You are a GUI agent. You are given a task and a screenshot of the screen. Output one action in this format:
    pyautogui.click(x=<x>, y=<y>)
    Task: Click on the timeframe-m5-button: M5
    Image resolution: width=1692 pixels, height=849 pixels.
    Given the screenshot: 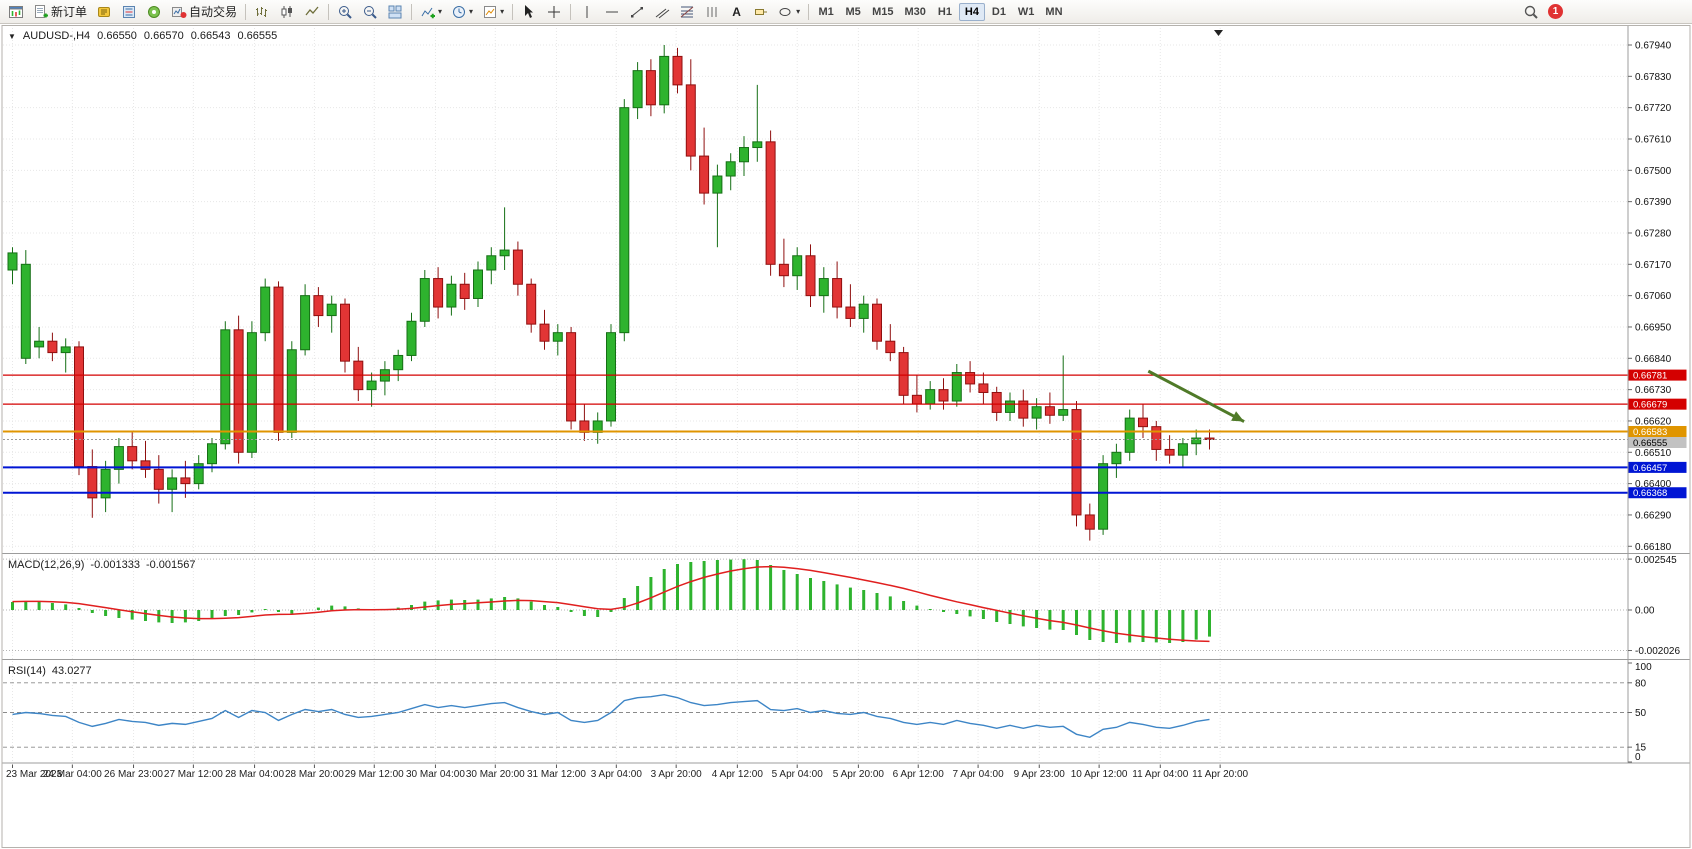 What is the action you would take?
    pyautogui.click(x=853, y=12)
    